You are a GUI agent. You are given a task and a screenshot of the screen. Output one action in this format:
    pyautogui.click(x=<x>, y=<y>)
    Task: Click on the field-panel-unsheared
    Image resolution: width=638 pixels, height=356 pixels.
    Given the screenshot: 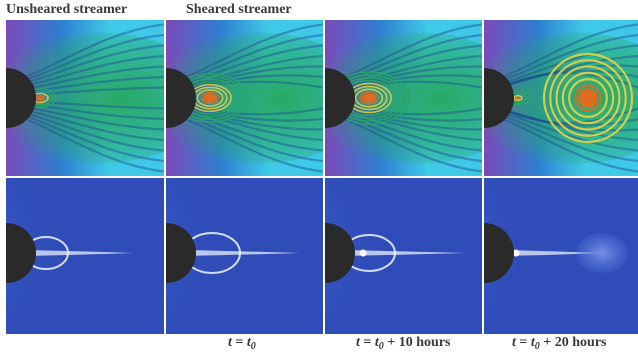 What is the action you would take?
    pyautogui.click(x=85, y=98)
    